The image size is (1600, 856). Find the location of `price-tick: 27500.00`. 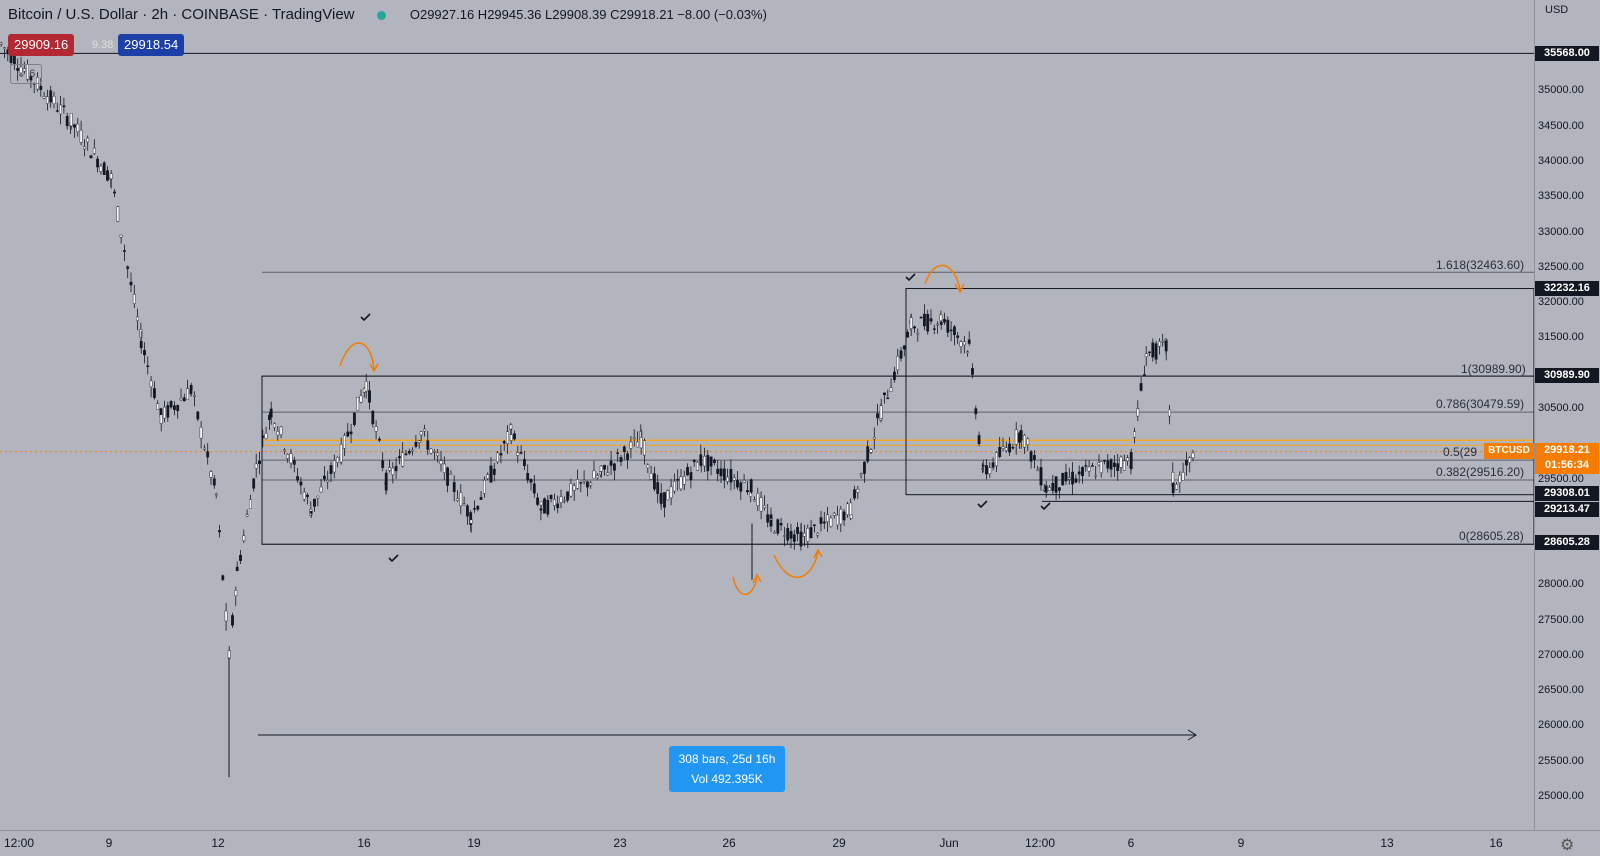

price-tick: 27500.00 is located at coordinates (1561, 620).